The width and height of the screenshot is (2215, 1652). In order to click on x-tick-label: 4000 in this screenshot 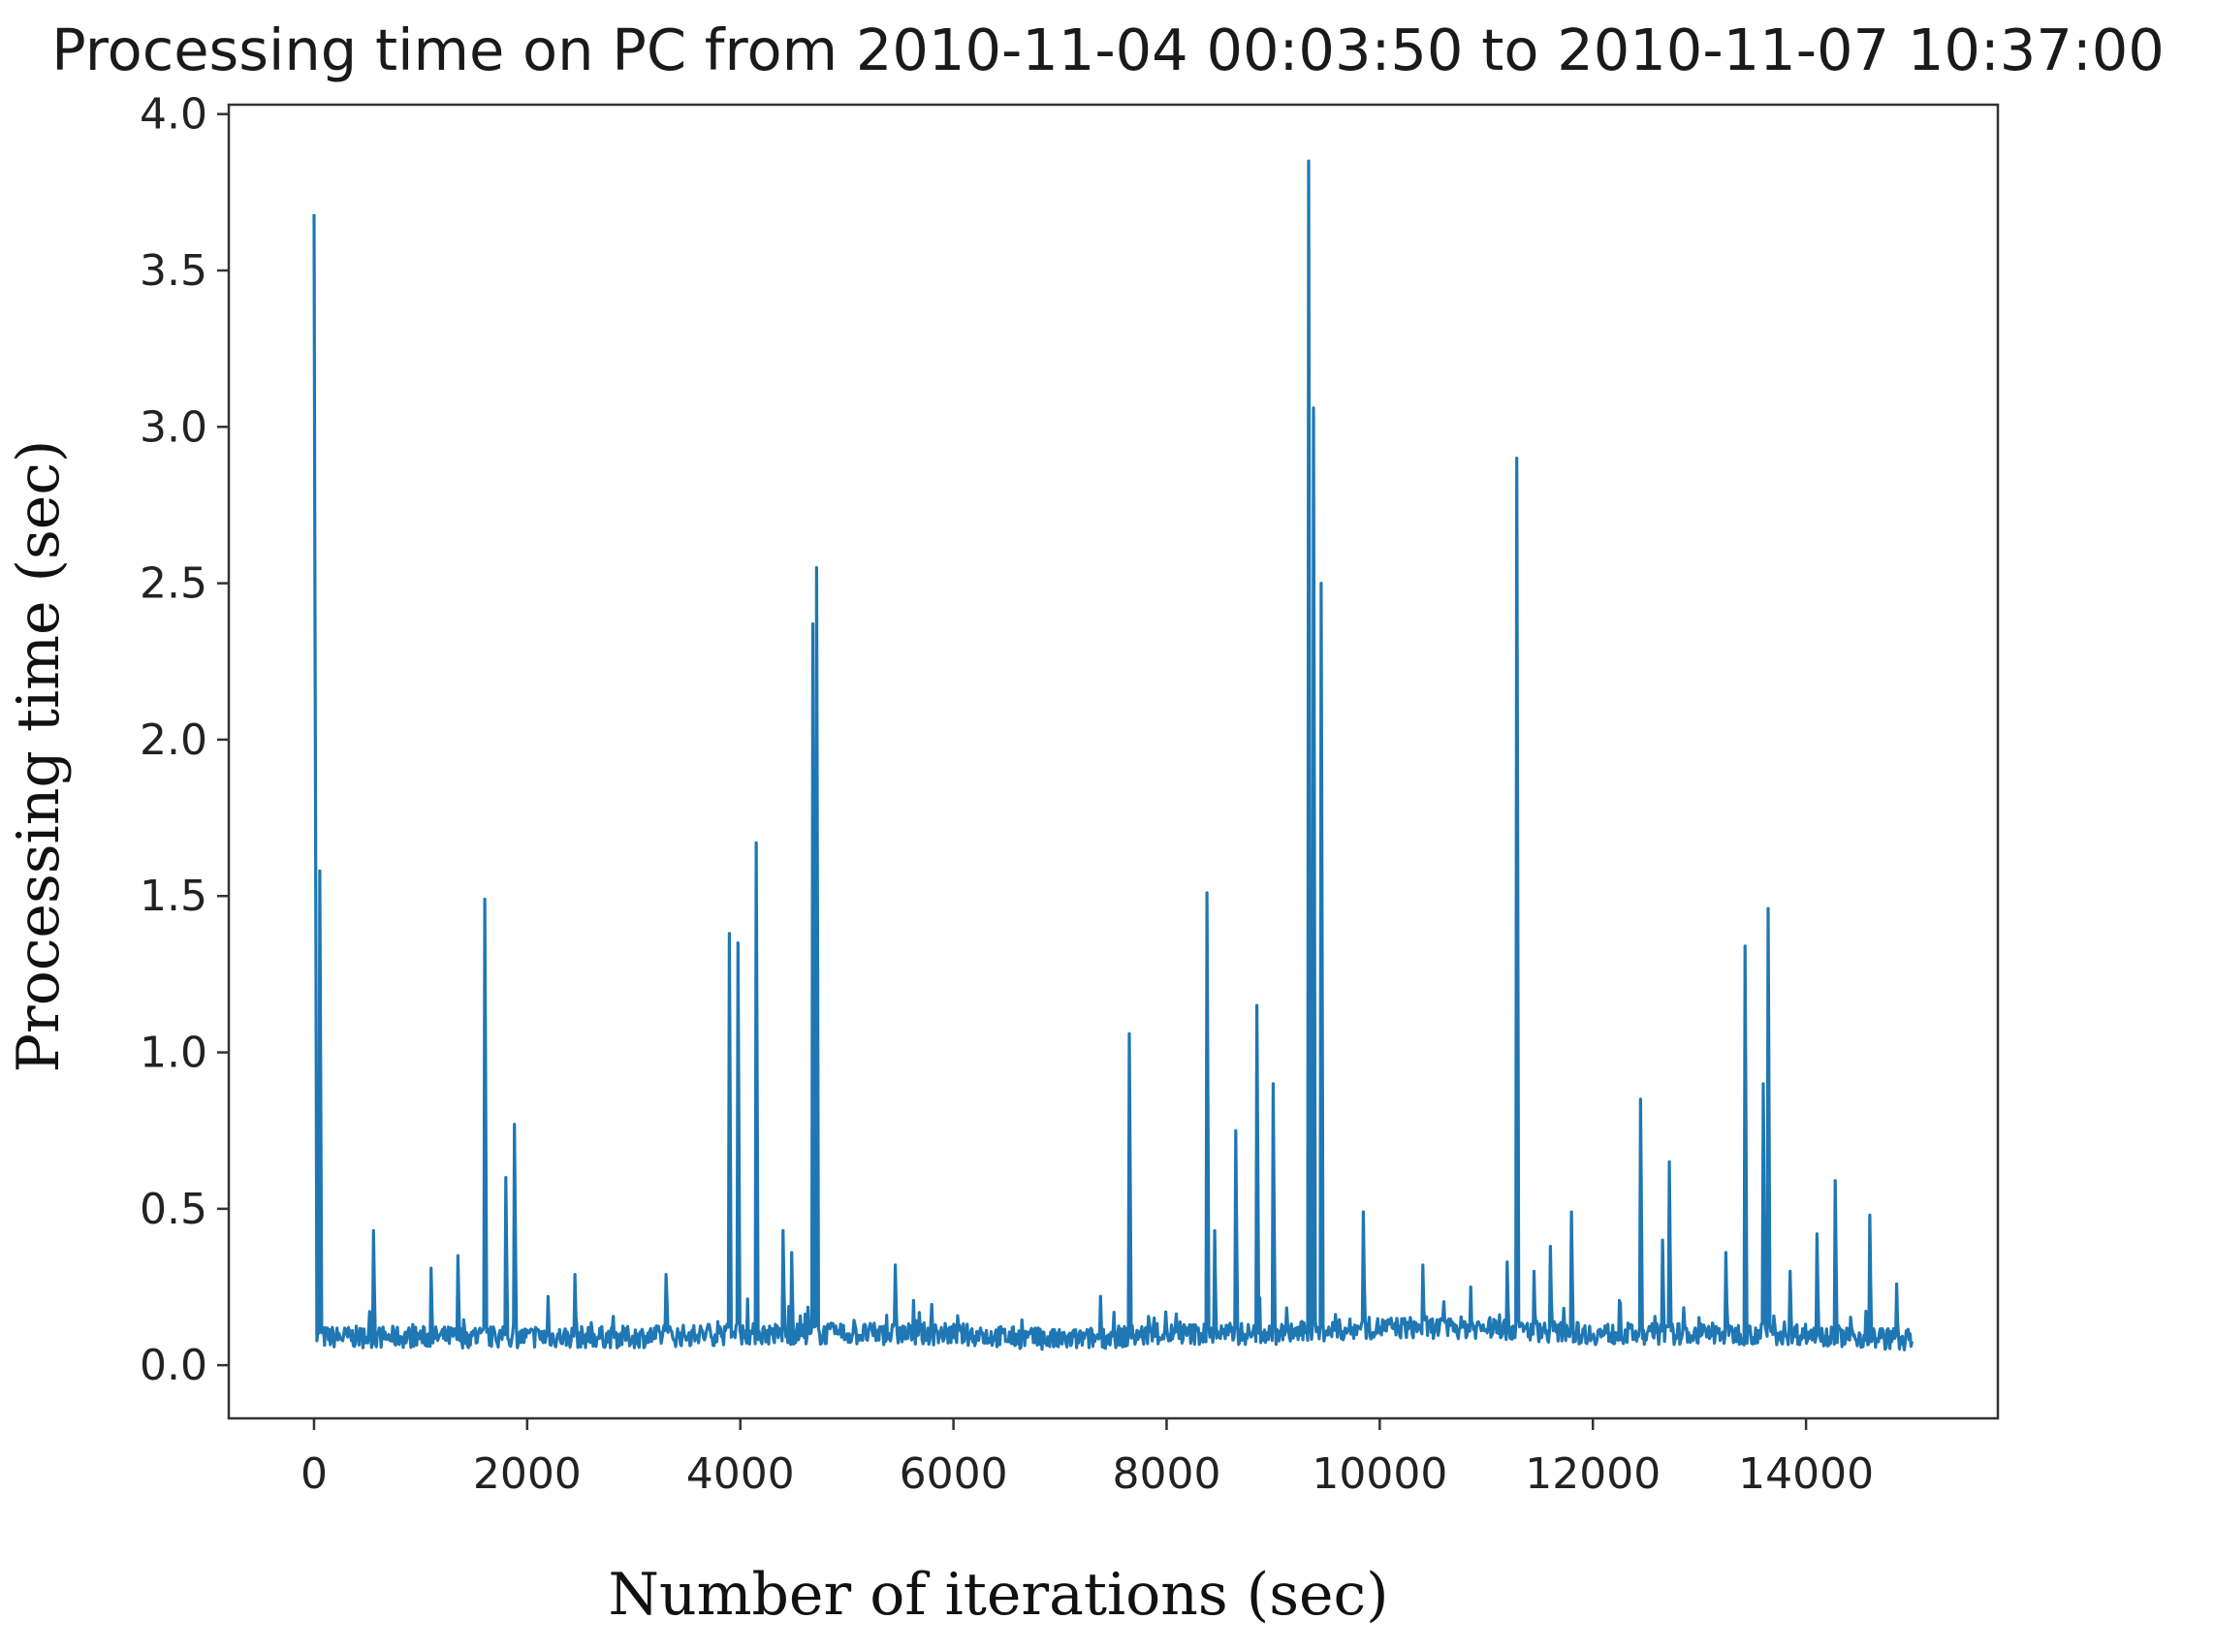, I will do `click(740, 1474)`.